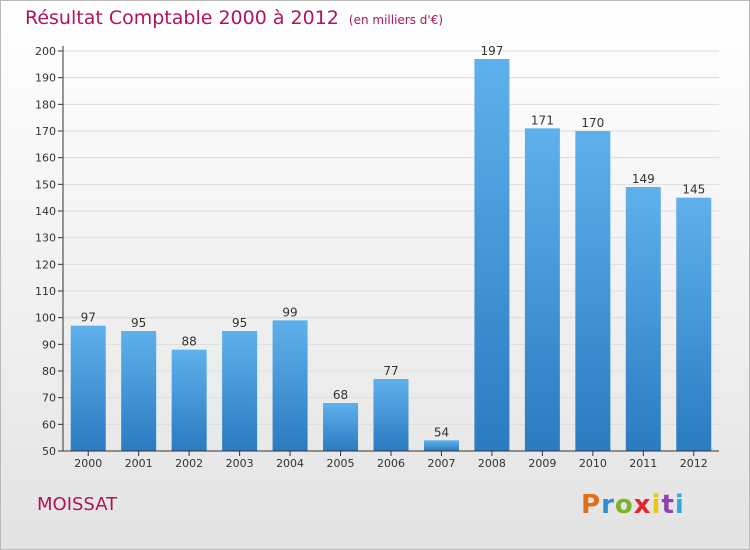  What do you see at coordinates (668, 505) in the screenshot?
I see `logo-letter: t` at bounding box center [668, 505].